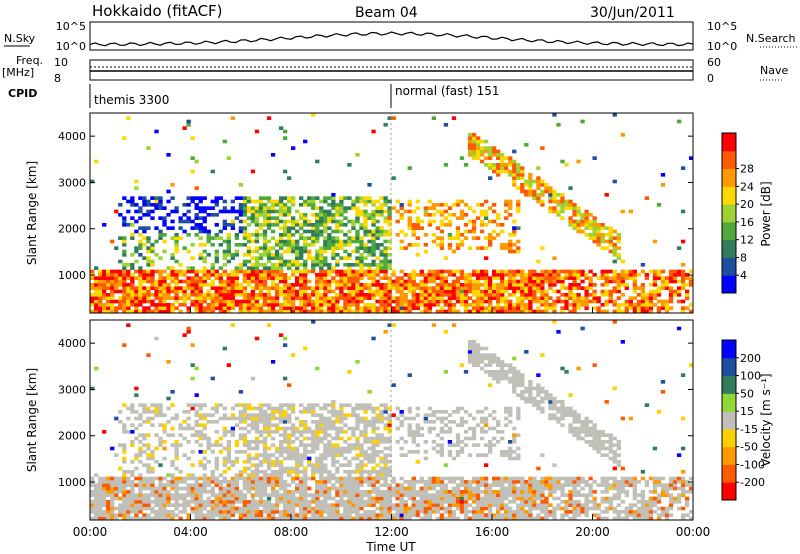 This screenshot has height=554, width=800. I want to click on colorbar-segment, so click(729, 284).